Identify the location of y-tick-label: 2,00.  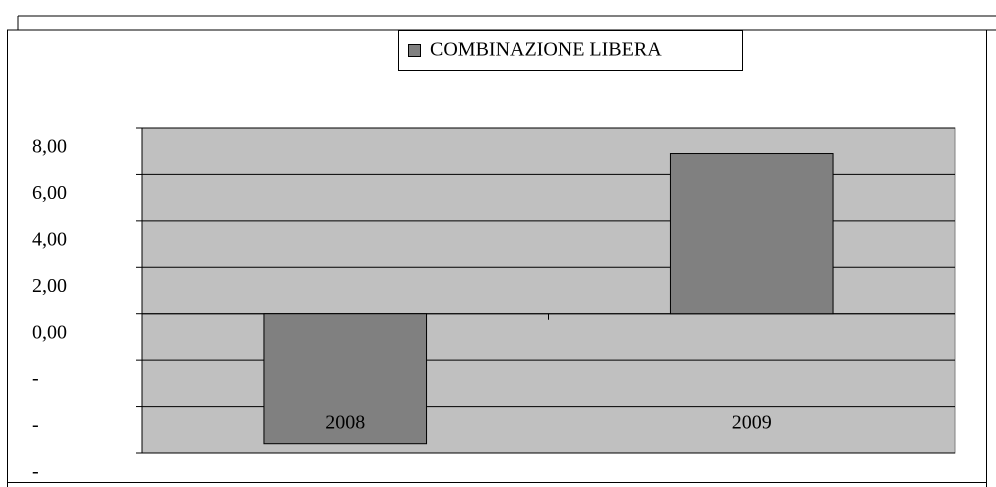
(49, 286).